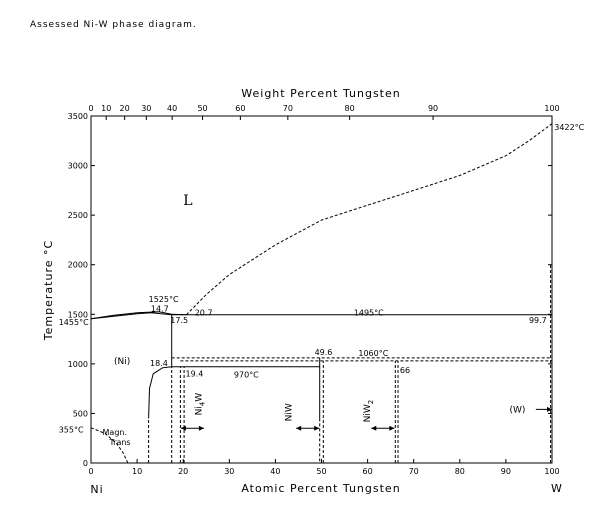  I want to click on x-tick-label: 80, so click(460, 471).